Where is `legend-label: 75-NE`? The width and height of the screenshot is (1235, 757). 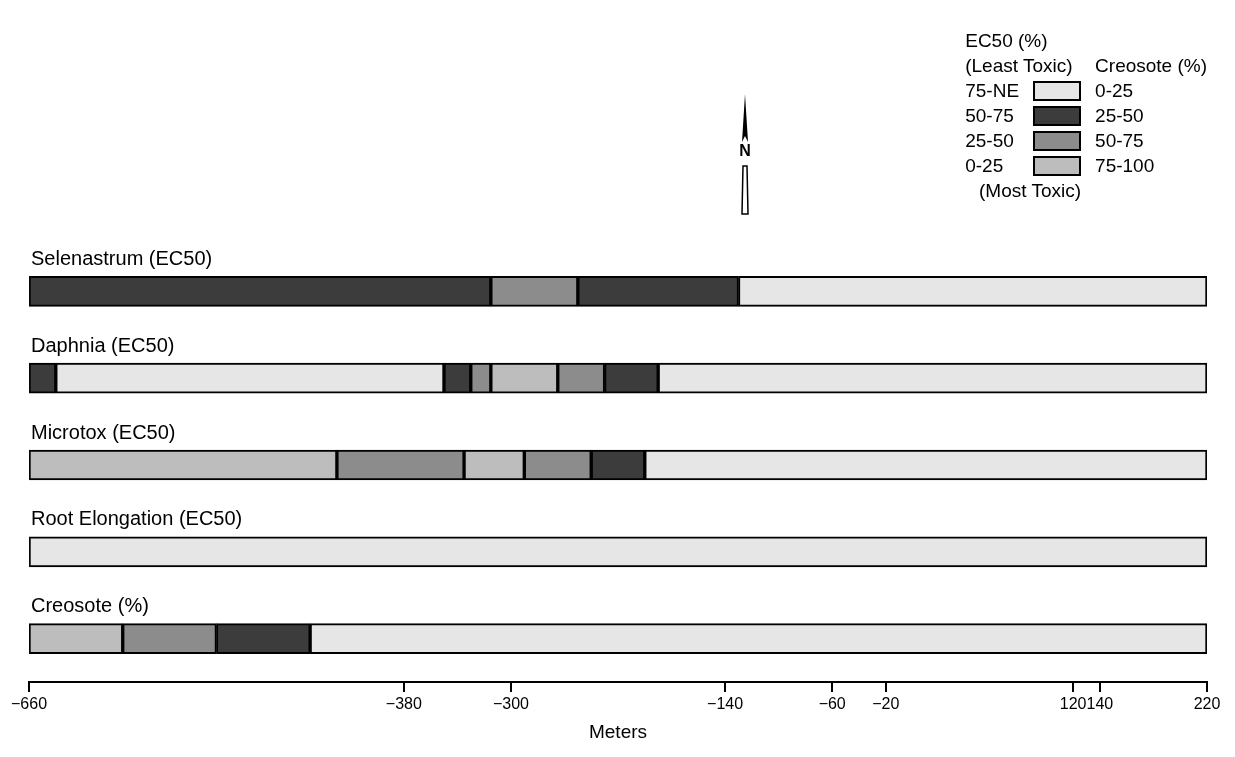 legend-label: 75-NE is located at coordinates (992, 91).